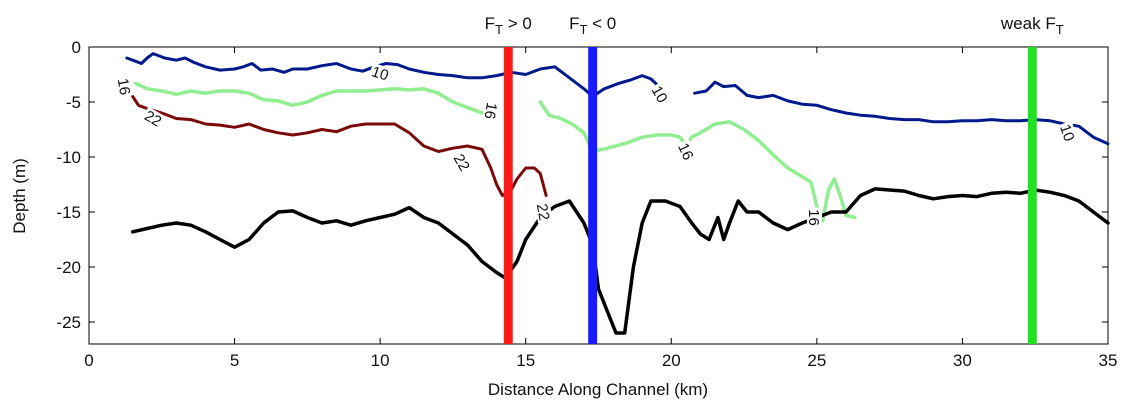 This screenshot has width=1127, height=407. What do you see at coordinates (598, 389) in the screenshot?
I see `x-axis-label: Distance Along Channel (km)` at bounding box center [598, 389].